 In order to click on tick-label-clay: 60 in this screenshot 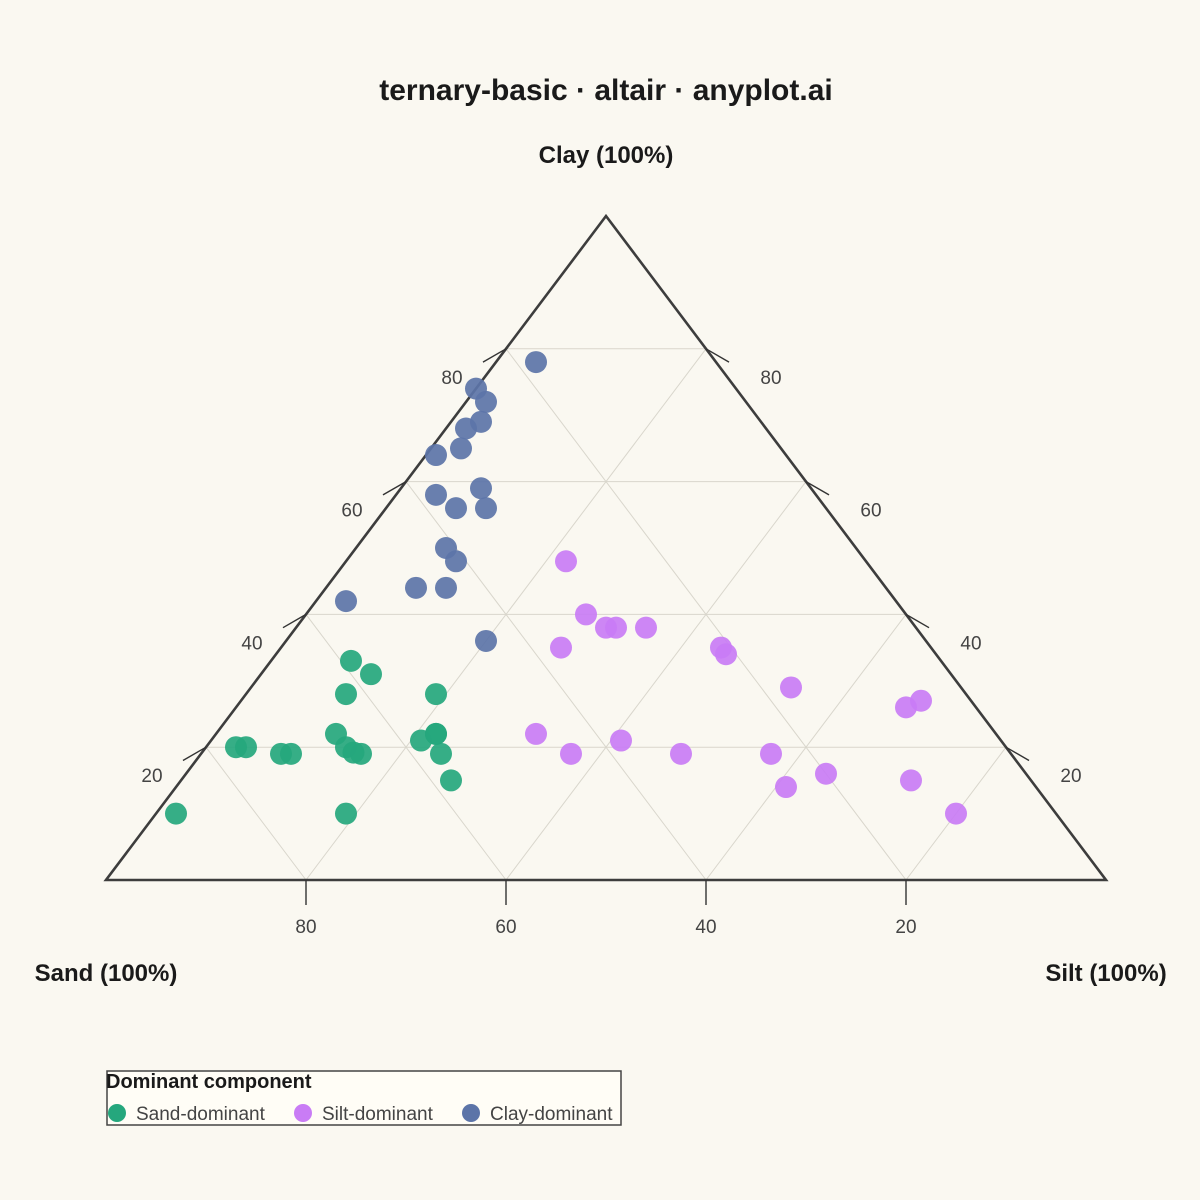, I will do `click(351, 511)`.